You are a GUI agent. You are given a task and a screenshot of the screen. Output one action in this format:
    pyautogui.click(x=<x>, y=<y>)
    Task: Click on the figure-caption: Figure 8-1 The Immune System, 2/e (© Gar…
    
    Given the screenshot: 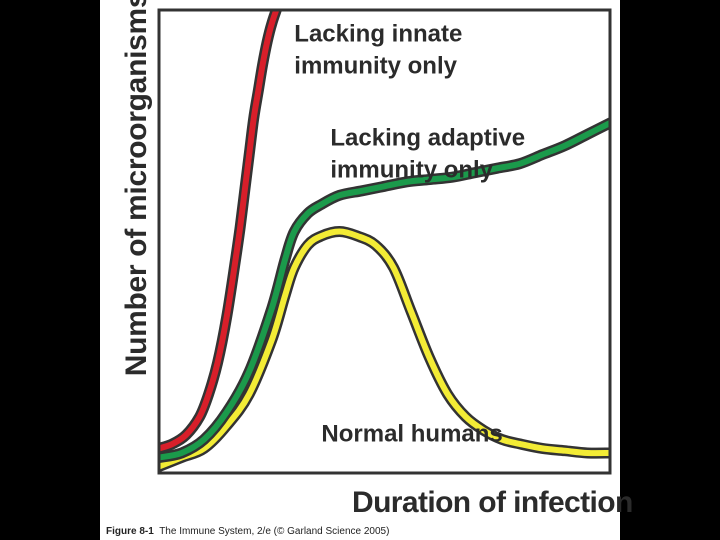 What is the action you would take?
    pyautogui.click(x=247, y=531)
    